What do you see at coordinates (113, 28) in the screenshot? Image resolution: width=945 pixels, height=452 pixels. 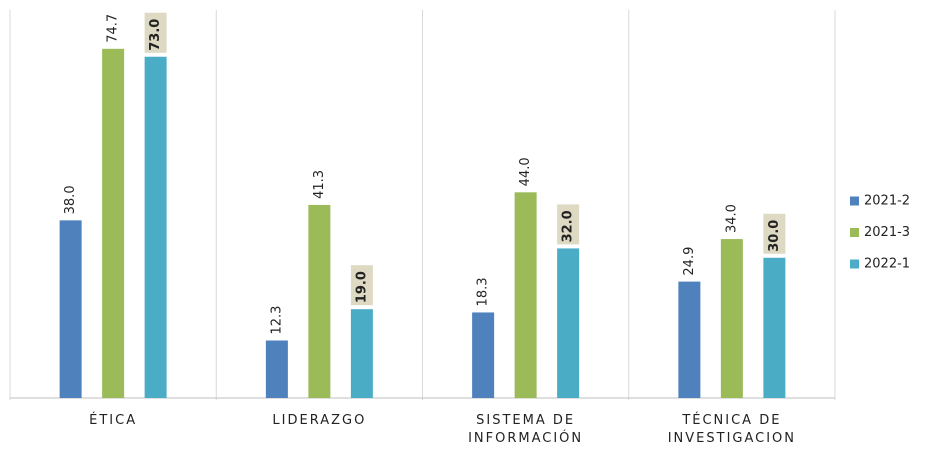 I see `data-label: 74.7` at bounding box center [113, 28].